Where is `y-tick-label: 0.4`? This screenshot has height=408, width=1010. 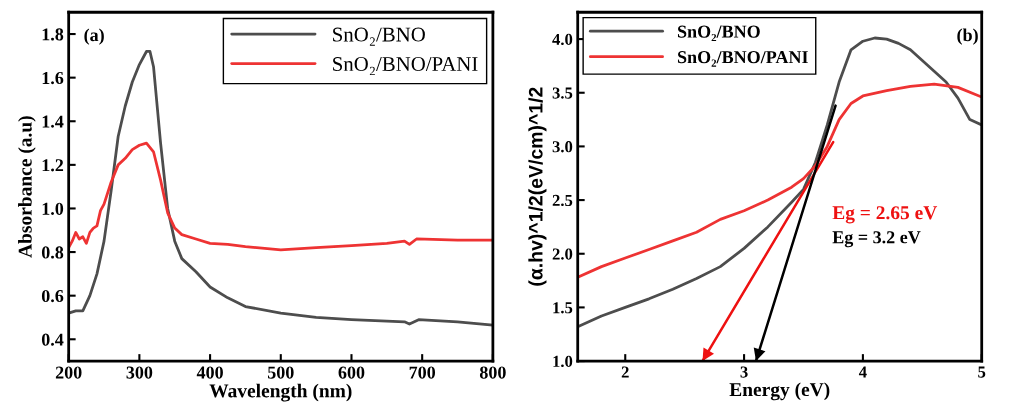
y-tick-label: 0.4 is located at coordinates (52, 339).